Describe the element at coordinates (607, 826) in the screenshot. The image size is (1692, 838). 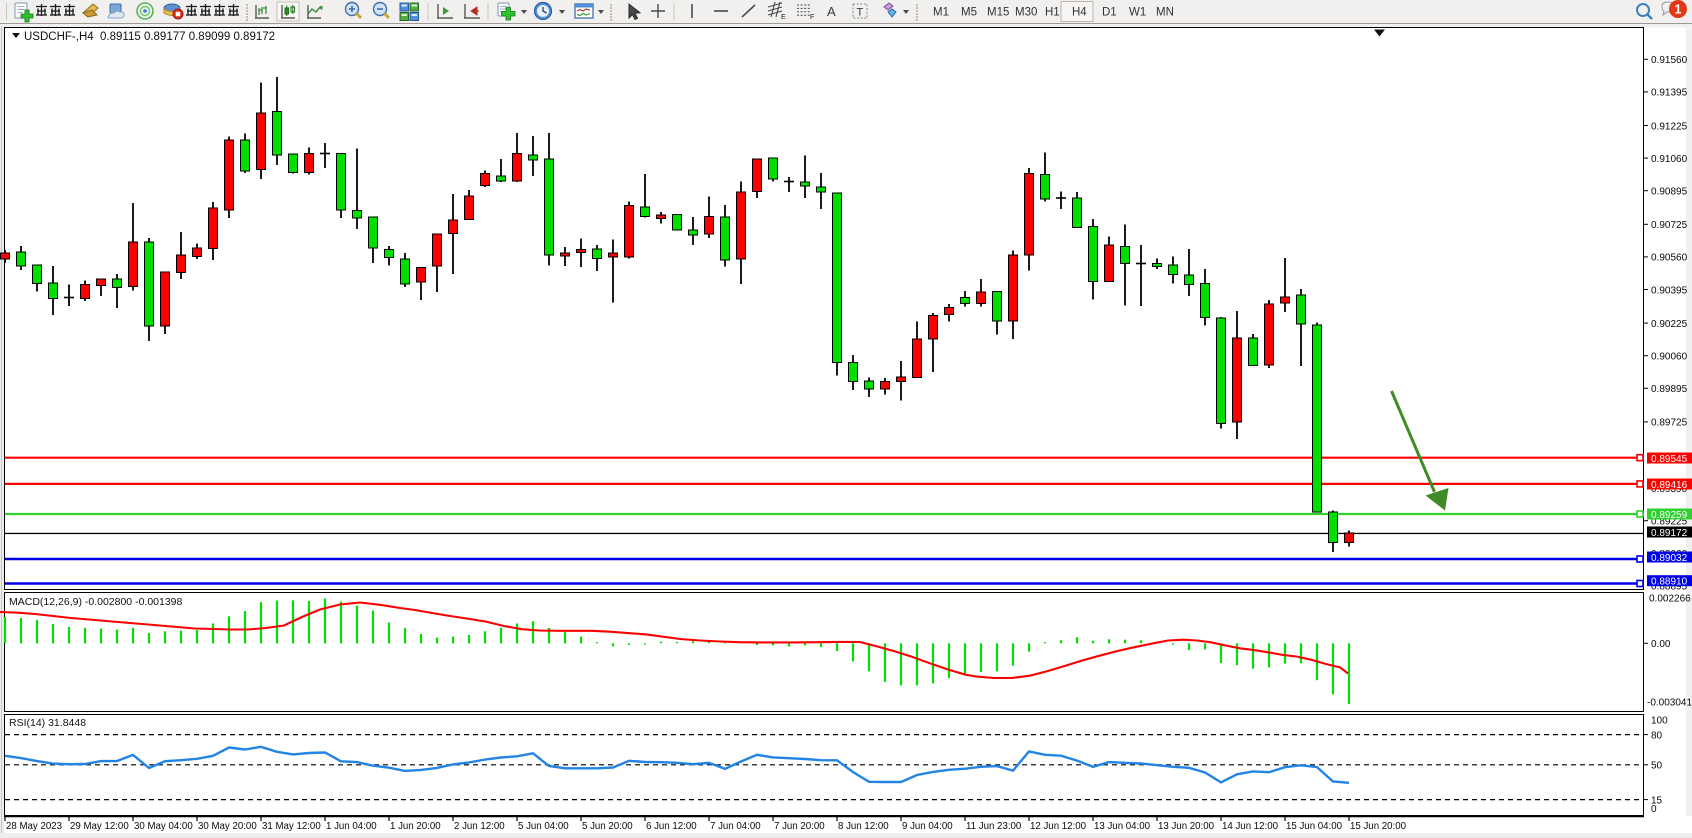
I see `svg-text: 5 Jun 20:00` at that location.